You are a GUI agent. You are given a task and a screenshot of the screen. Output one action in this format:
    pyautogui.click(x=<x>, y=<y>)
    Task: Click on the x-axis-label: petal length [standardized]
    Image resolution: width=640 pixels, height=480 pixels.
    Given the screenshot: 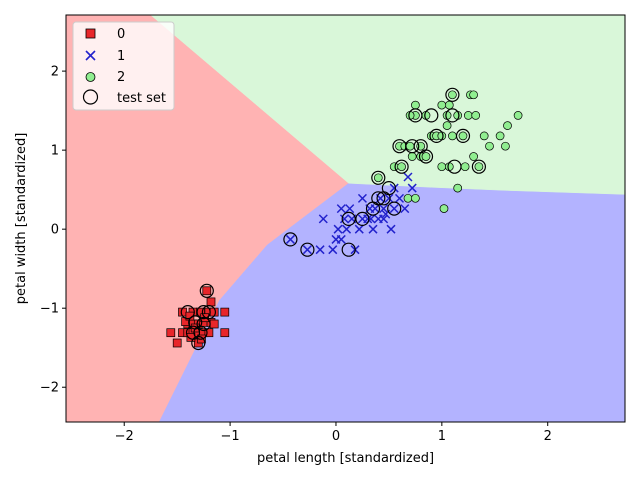 What is the action you would take?
    pyautogui.click(x=345, y=458)
    